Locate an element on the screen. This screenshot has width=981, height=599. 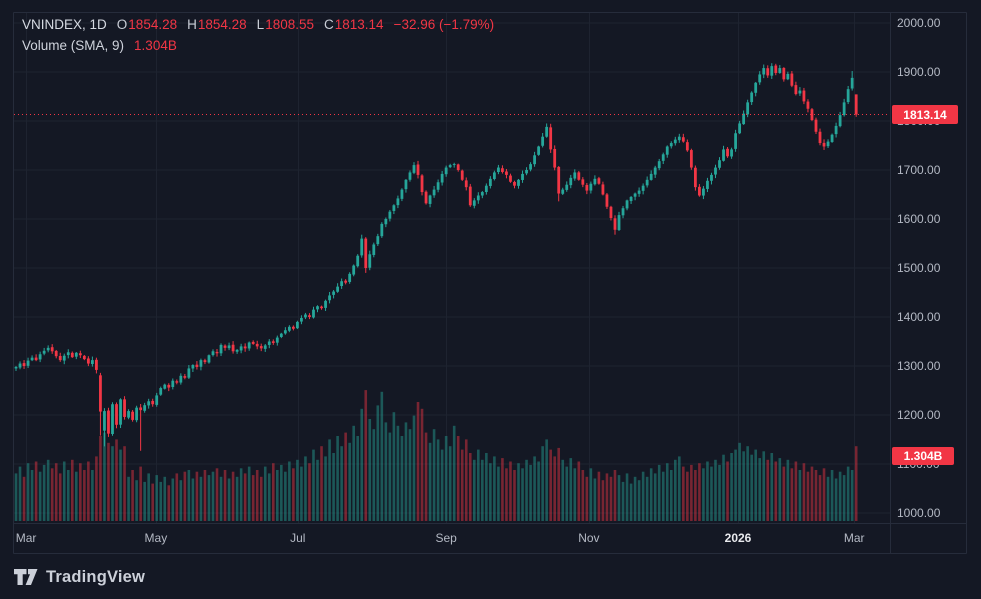
tradingview-logo: TradingView is located at coordinates (79, 577).